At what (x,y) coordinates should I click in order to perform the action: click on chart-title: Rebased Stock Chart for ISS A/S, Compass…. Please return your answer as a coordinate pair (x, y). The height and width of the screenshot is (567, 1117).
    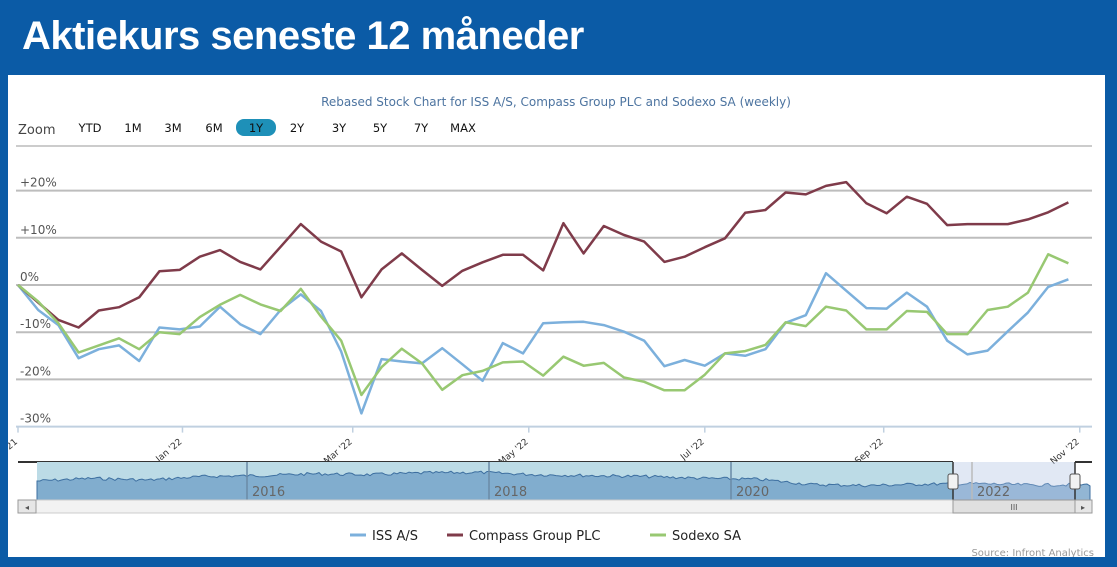
    Looking at the image, I should click on (556, 102).